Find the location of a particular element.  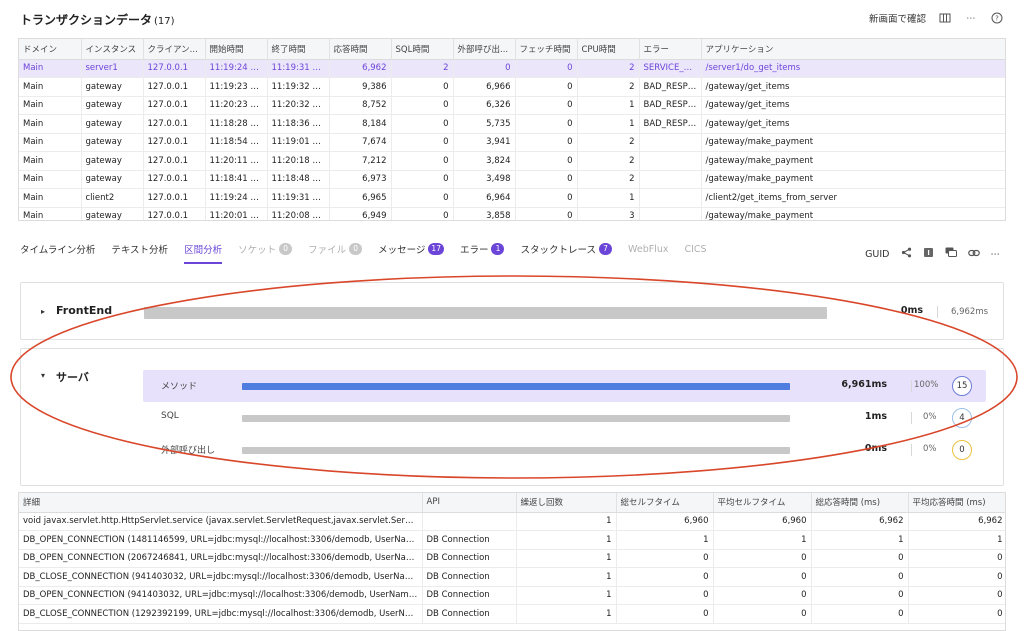

more-icon: ⋯ is located at coordinates (971, 18).